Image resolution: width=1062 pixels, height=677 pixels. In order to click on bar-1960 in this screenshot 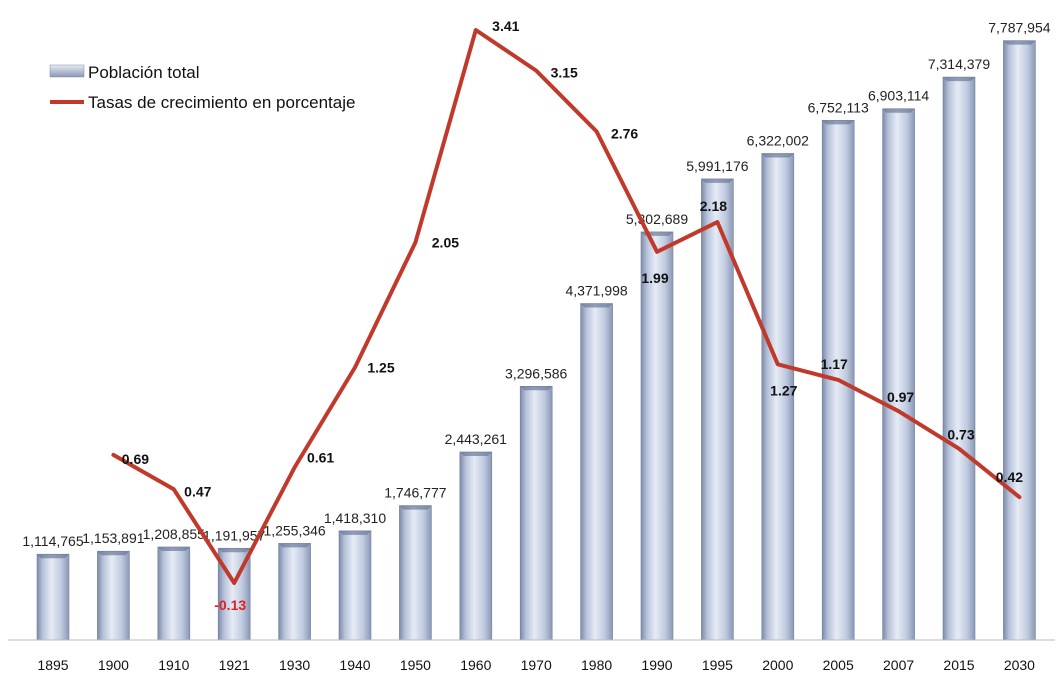, I will do `click(476, 546)`.